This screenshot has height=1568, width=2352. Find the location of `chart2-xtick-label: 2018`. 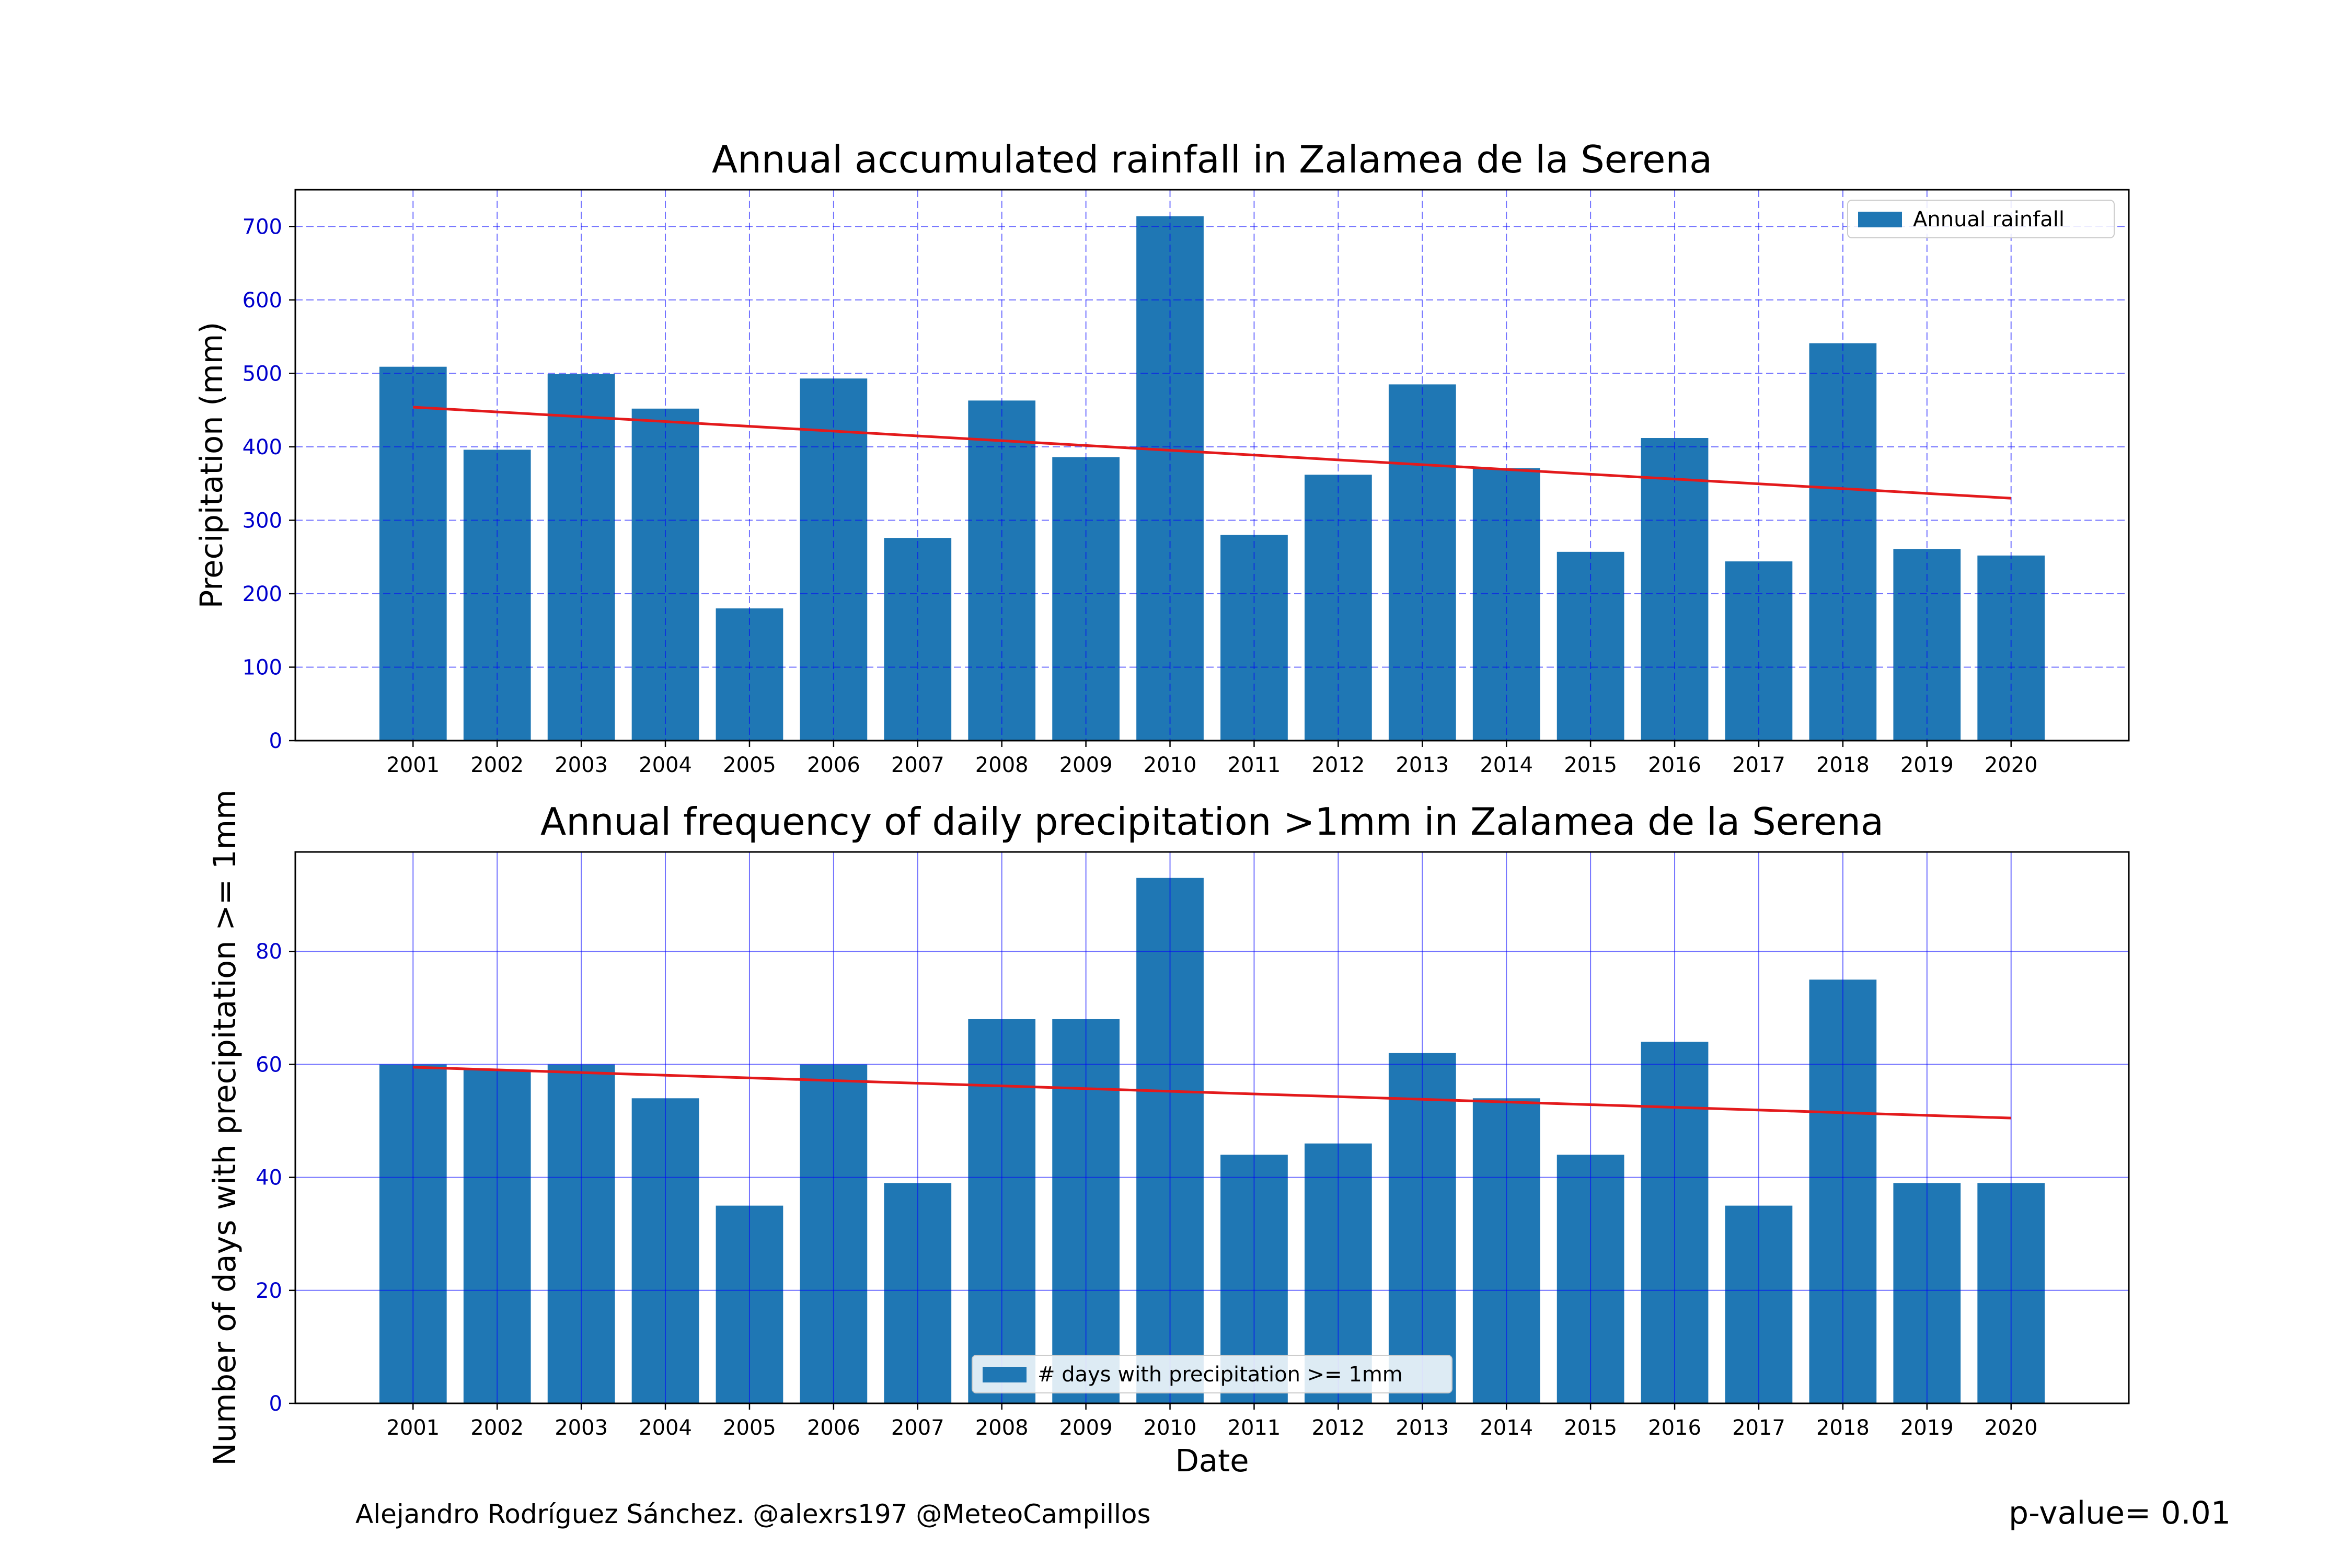

chart2-xtick-label: 2018 is located at coordinates (1843, 1428).